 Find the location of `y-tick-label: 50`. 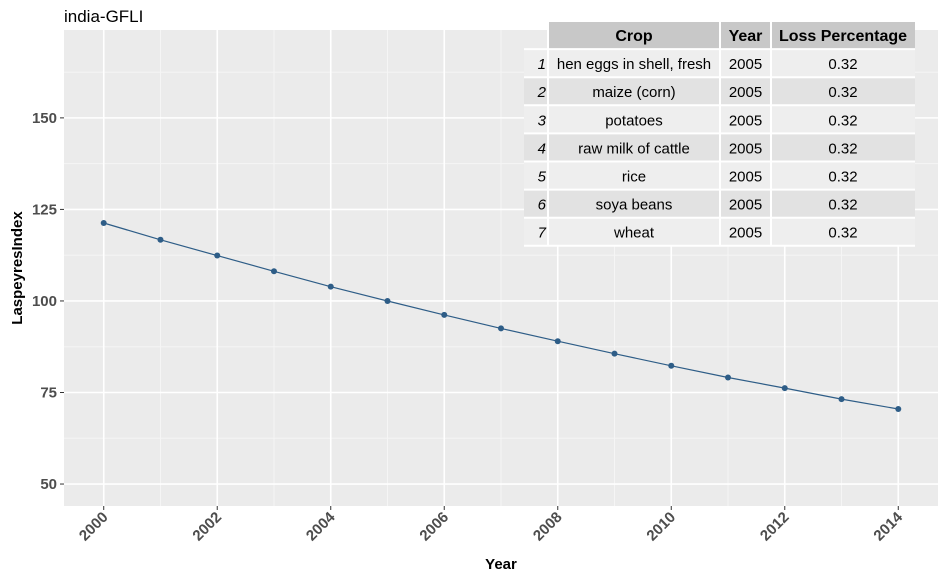

y-tick-label: 50 is located at coordinates (48, 484).